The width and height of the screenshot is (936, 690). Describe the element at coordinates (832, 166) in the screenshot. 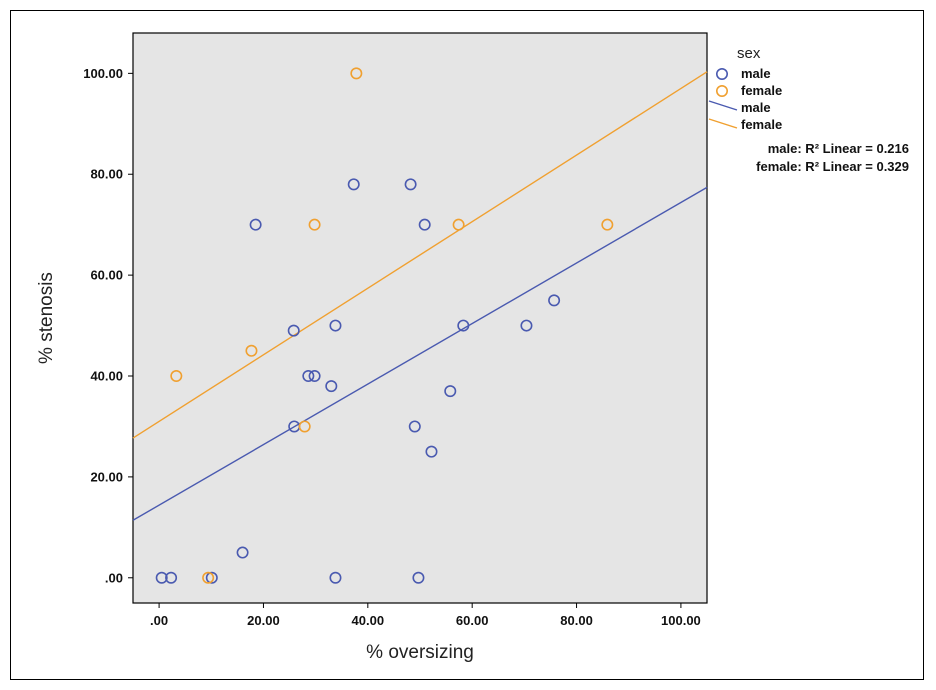

I see `r-squared-female-annotation: female: R² Linear = 0.329` at that location.